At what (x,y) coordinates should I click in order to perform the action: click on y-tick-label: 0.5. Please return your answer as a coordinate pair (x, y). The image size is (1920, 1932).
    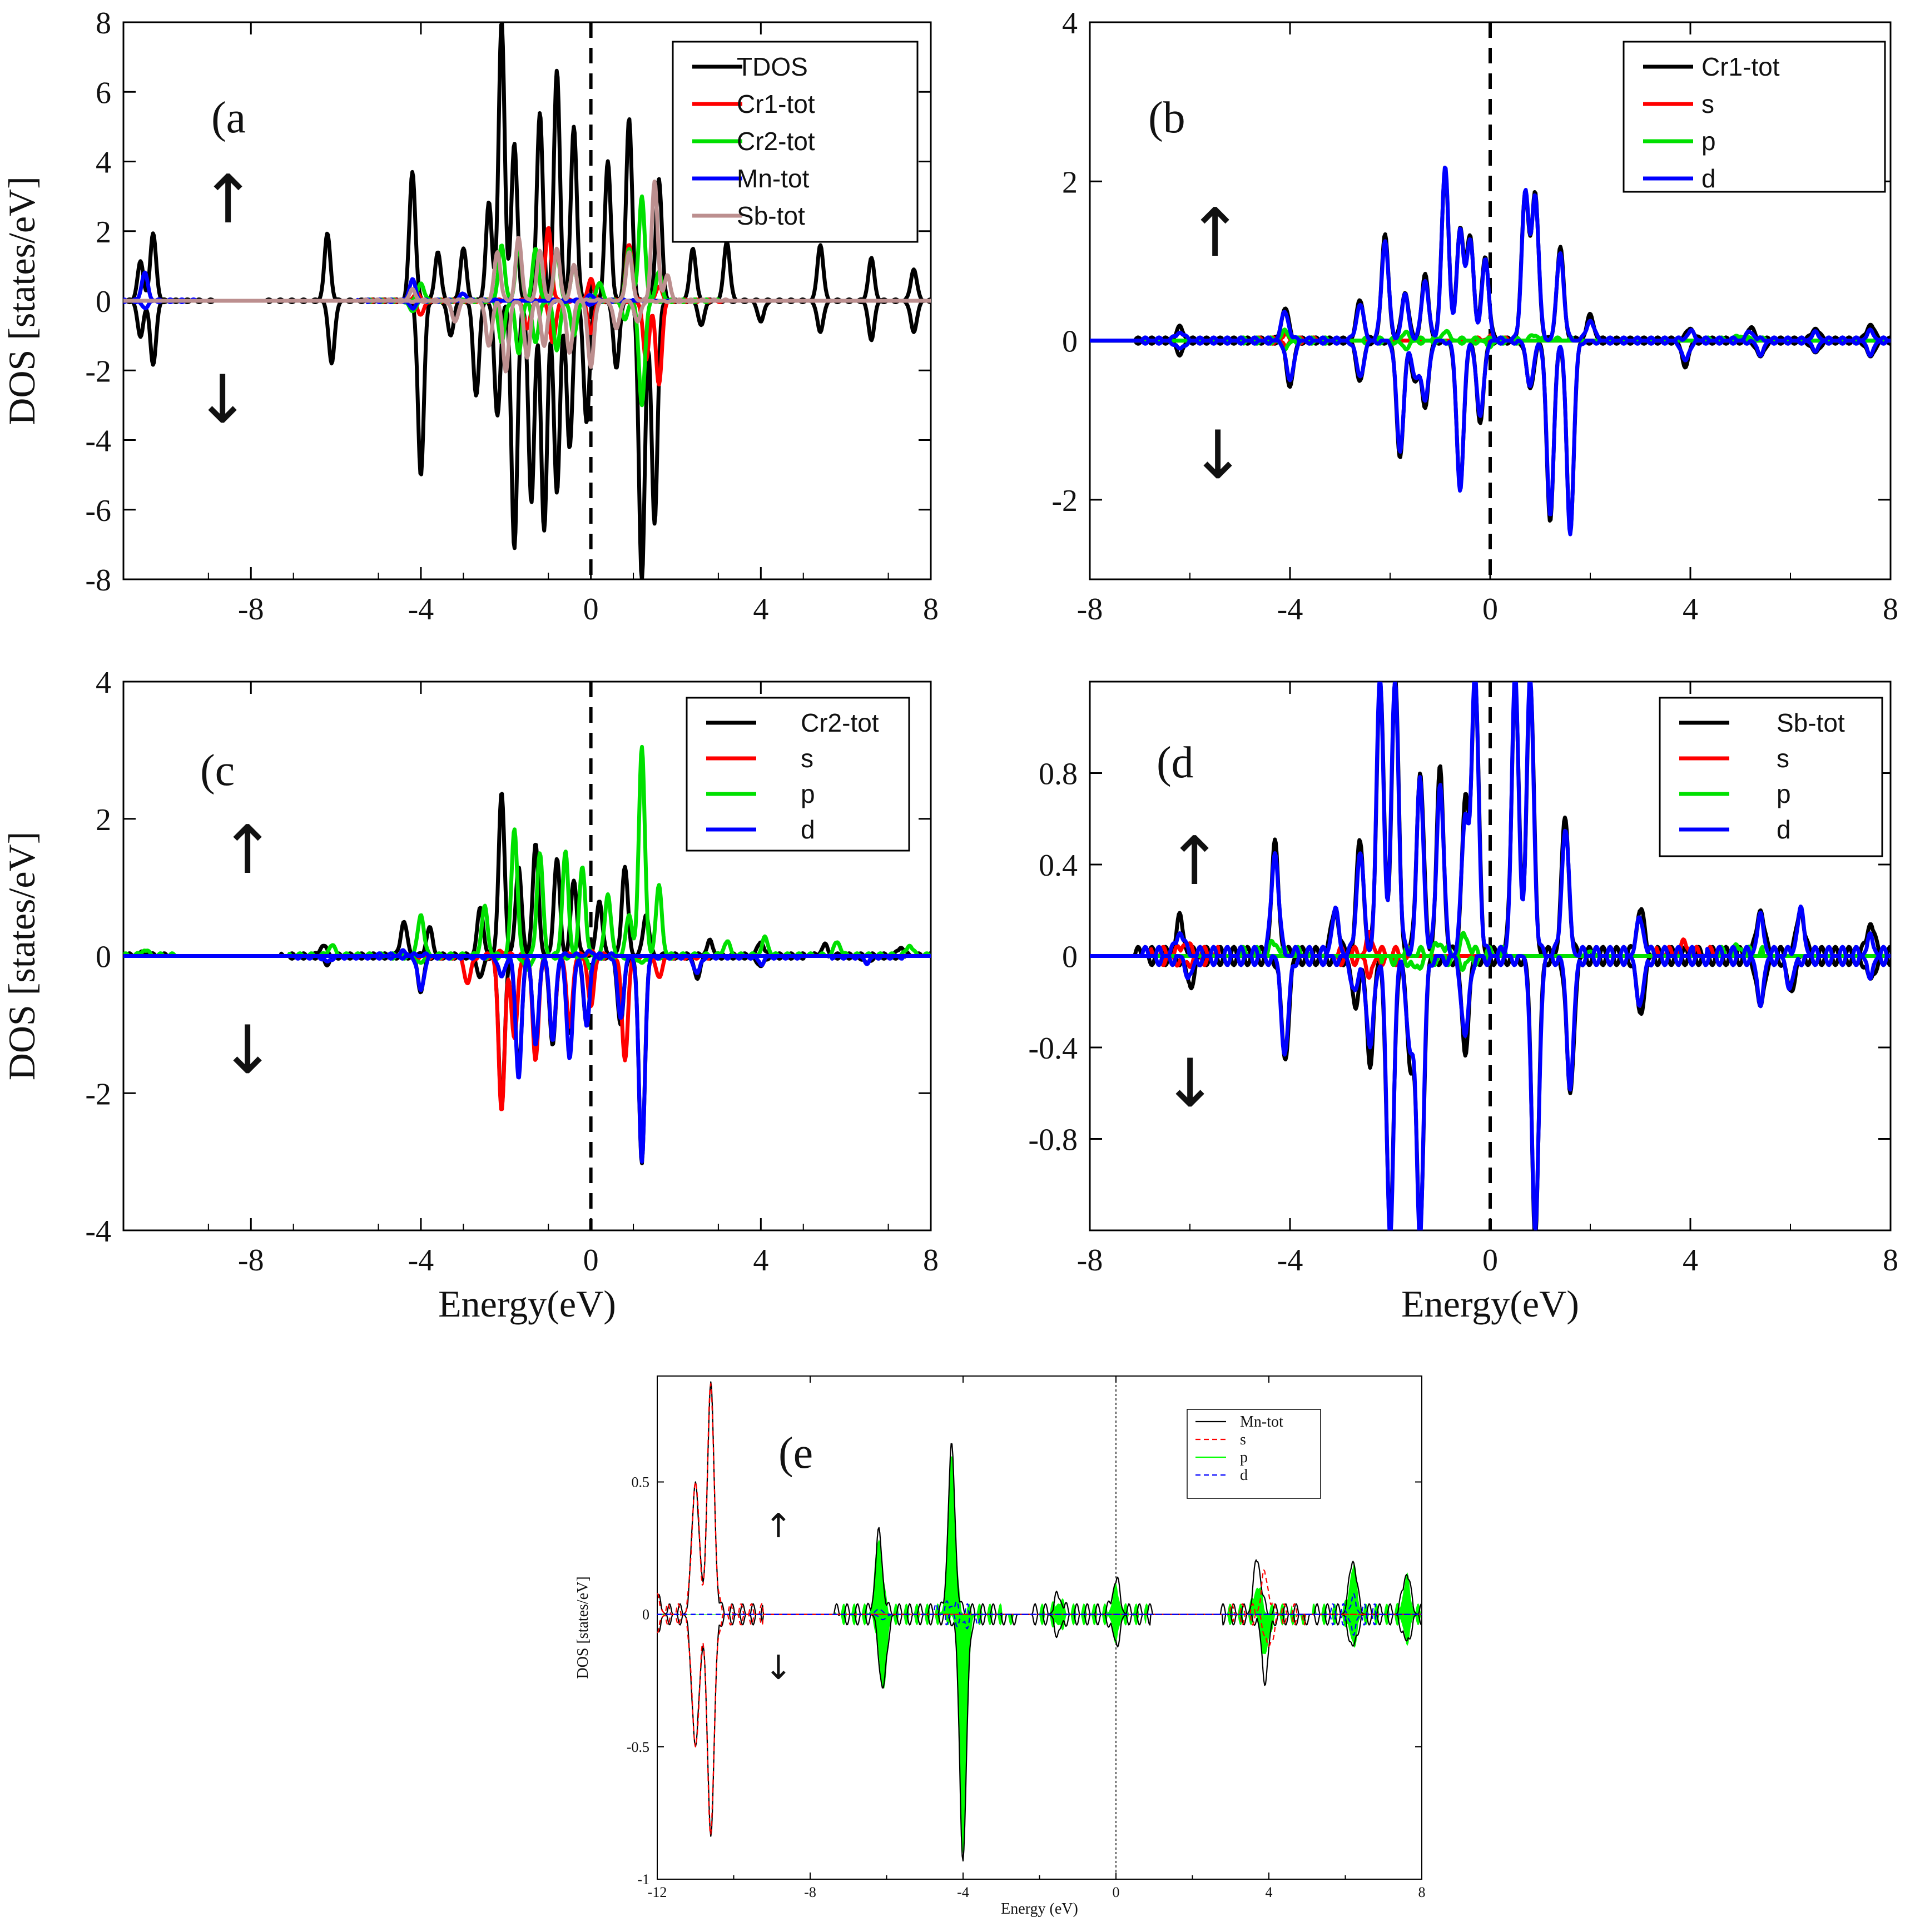
    Looking at the image, I should click on (641, 1482).